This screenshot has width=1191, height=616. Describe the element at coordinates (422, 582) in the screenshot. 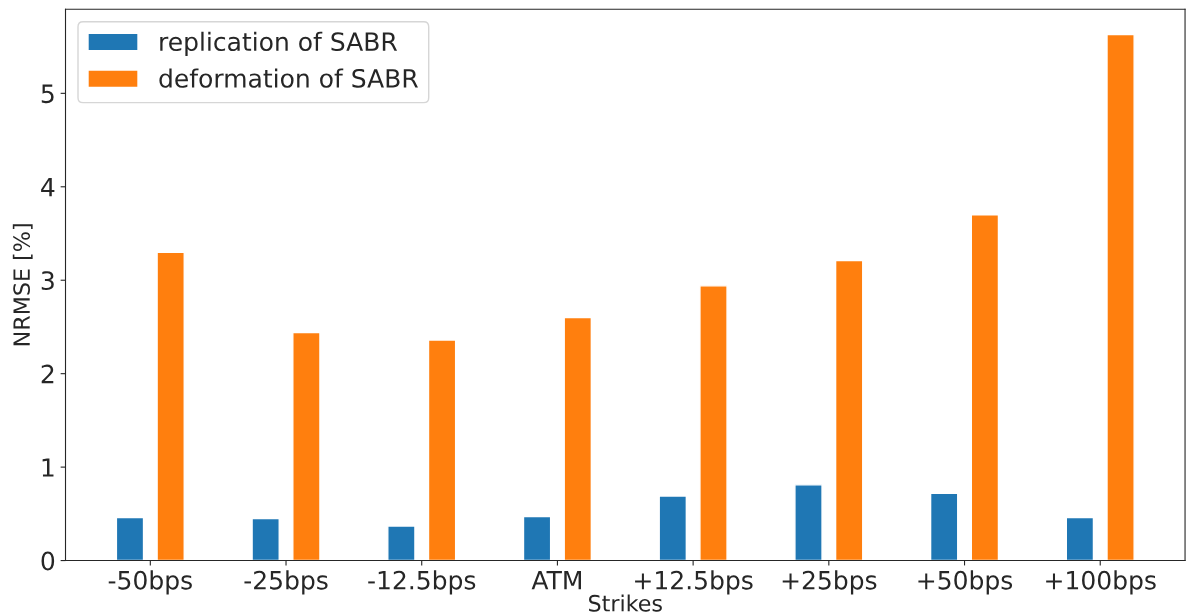

I see `x-tick-label: -12.5bps` at that location.